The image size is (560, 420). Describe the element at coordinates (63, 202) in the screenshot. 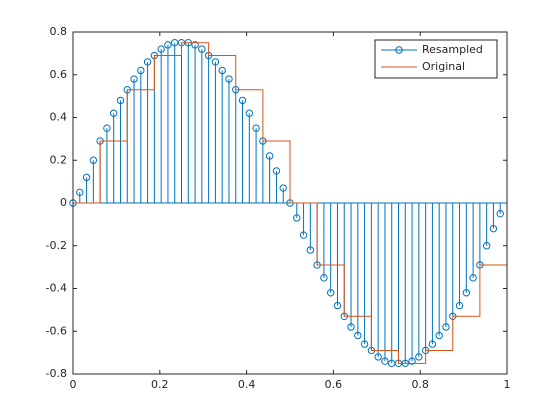

I see `y-tick-label: 0` at that location.